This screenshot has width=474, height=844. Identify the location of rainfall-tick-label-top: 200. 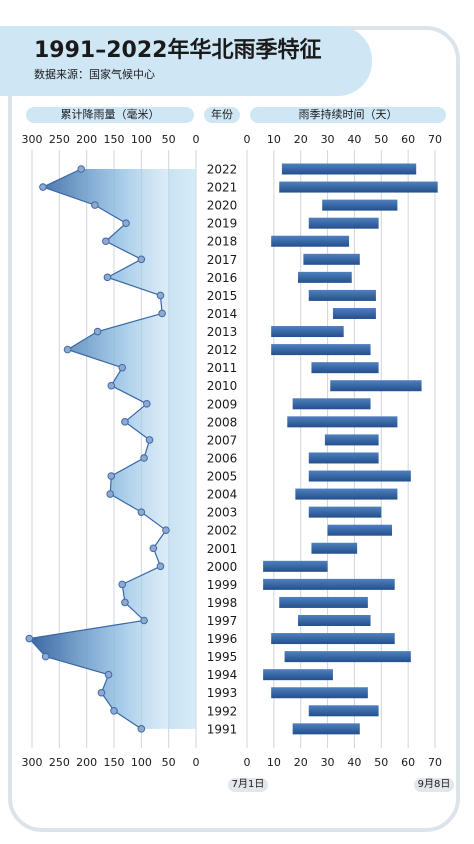
(86, 139).